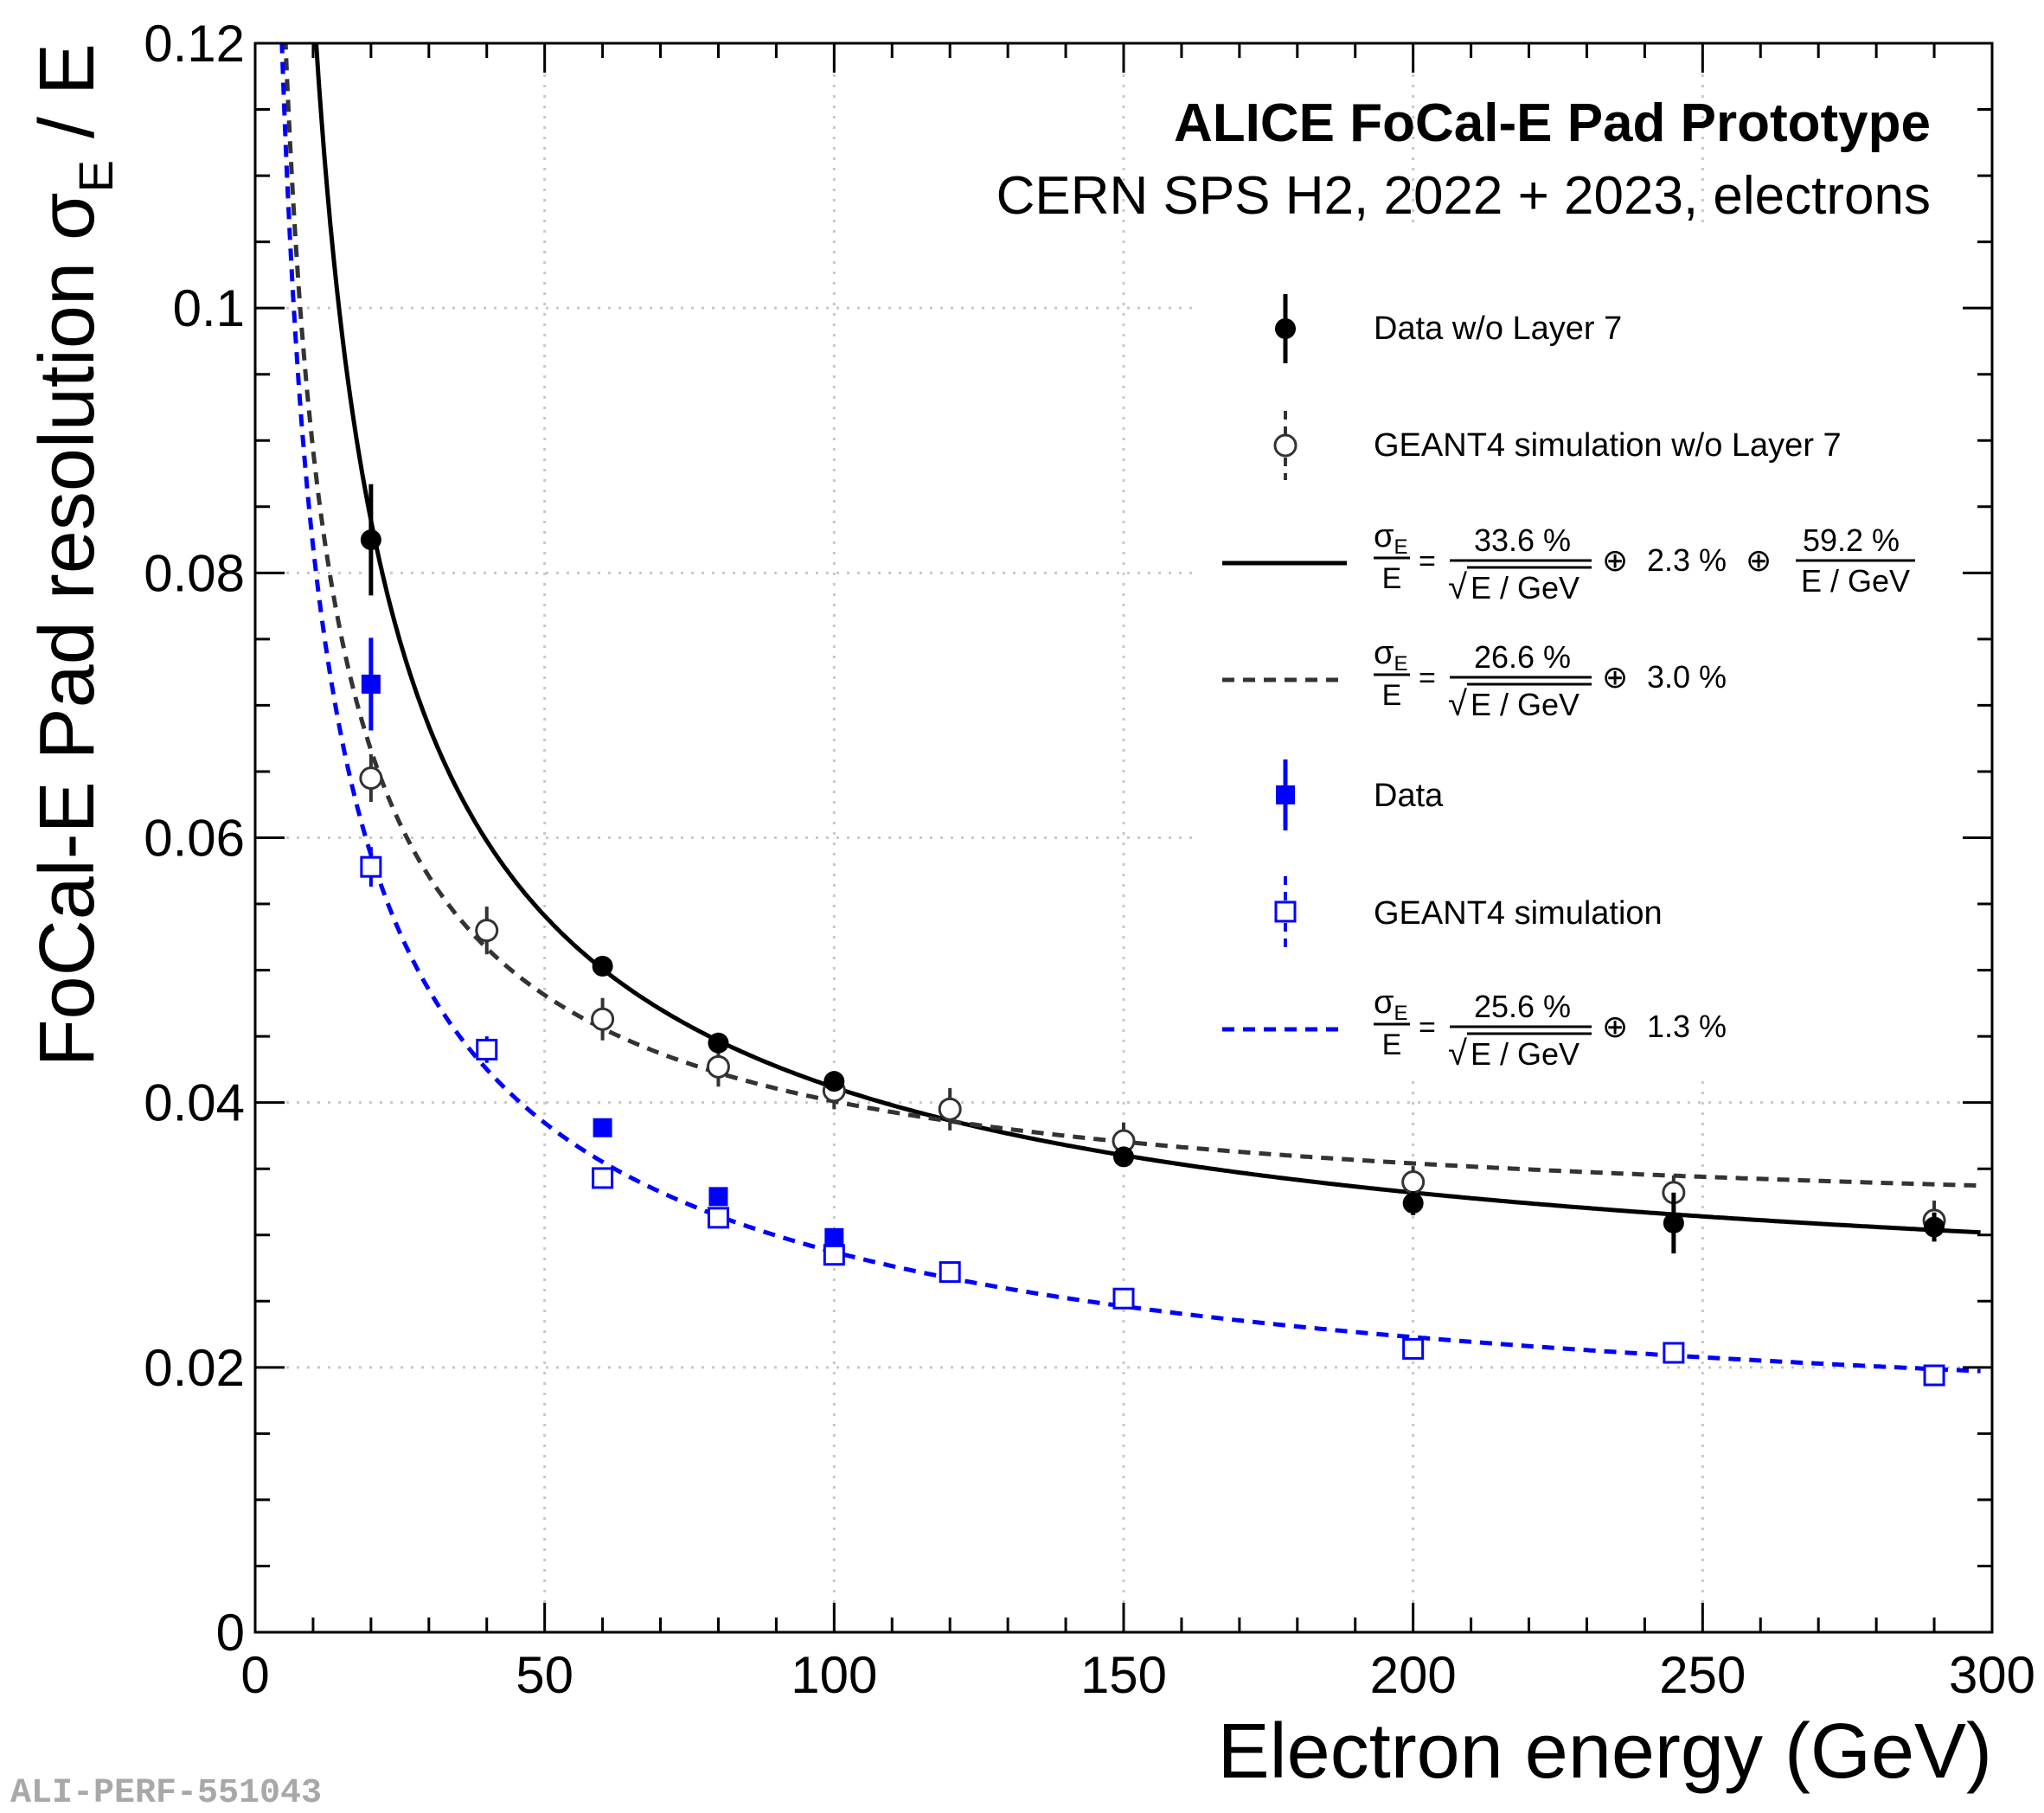  Describe the element at coordinates (1687, 1026) in the screenshot. I see `formula-const: 1.3 %` at that location.